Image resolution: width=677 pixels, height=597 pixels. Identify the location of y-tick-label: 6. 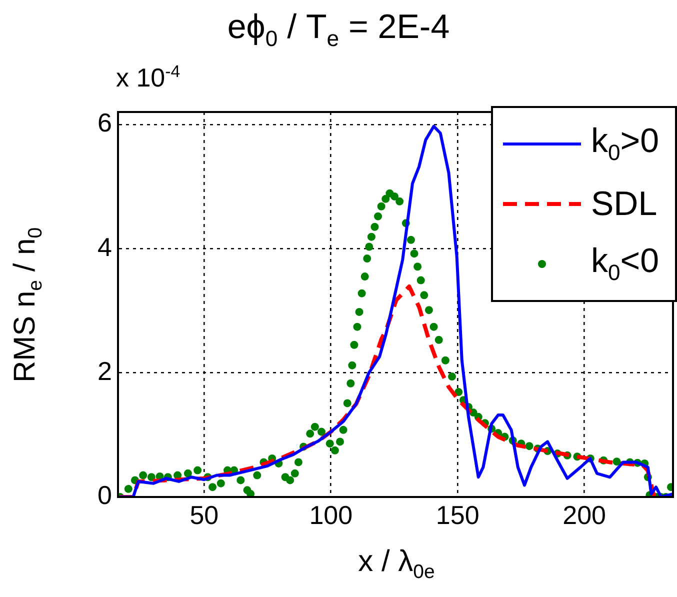
(105, 123).